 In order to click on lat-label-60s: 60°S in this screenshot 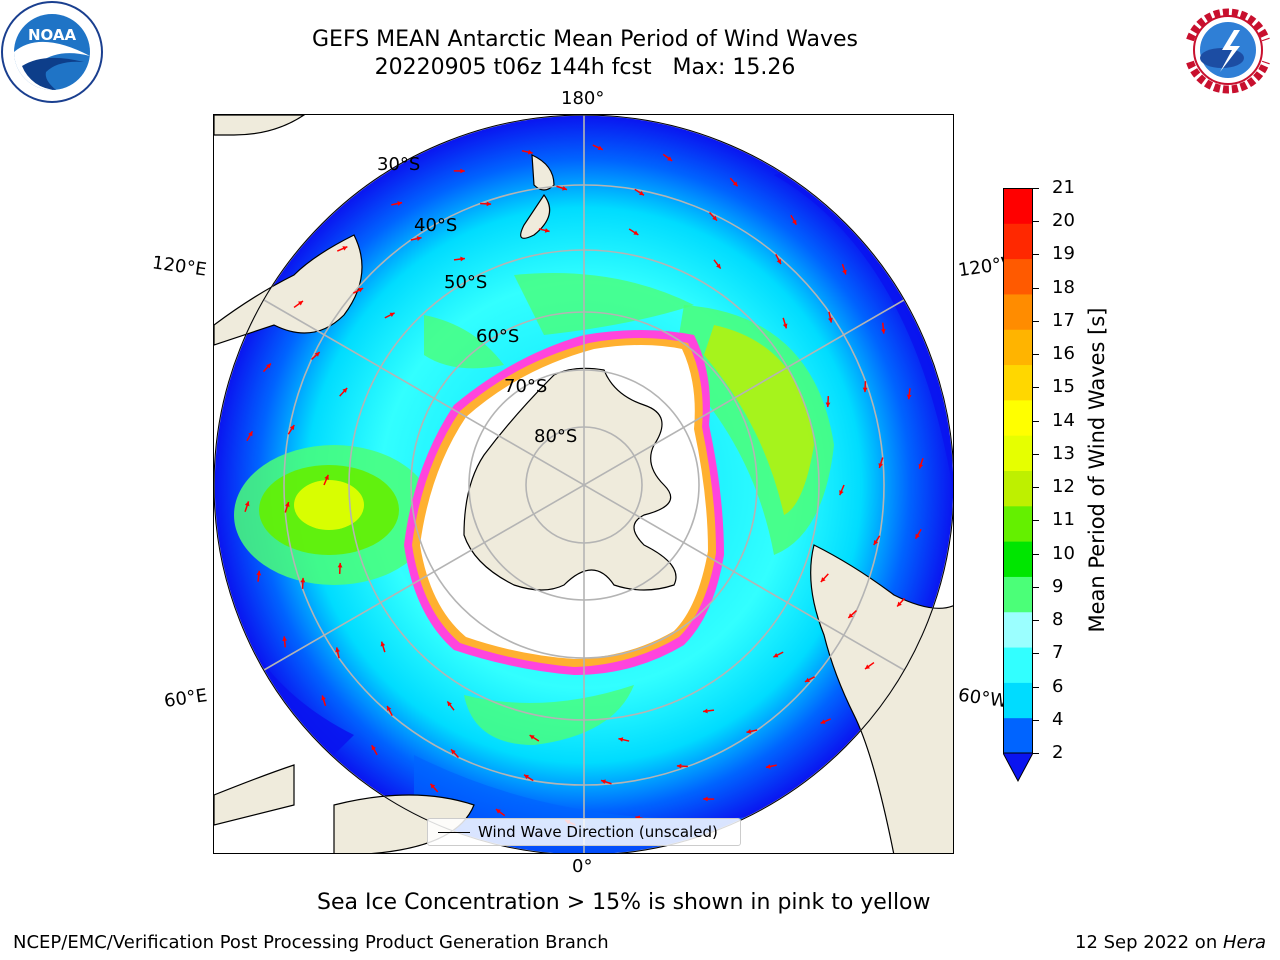, I will do `click(497, 336)`.